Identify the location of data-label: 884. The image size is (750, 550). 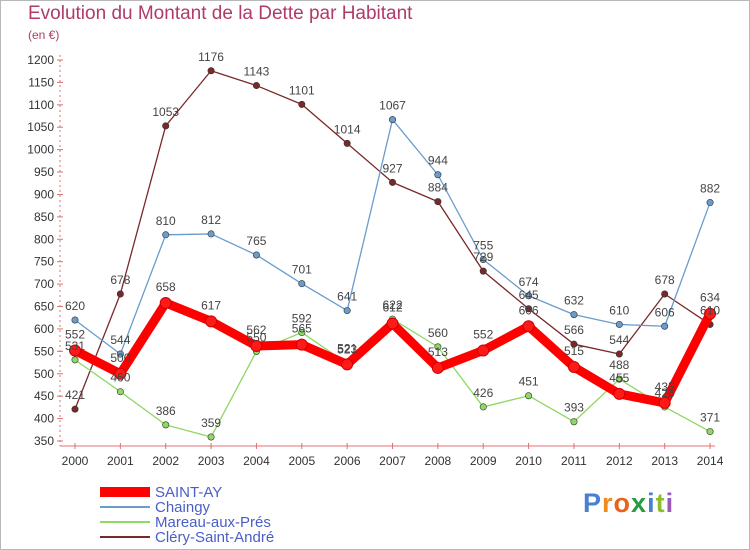
(438, 188).